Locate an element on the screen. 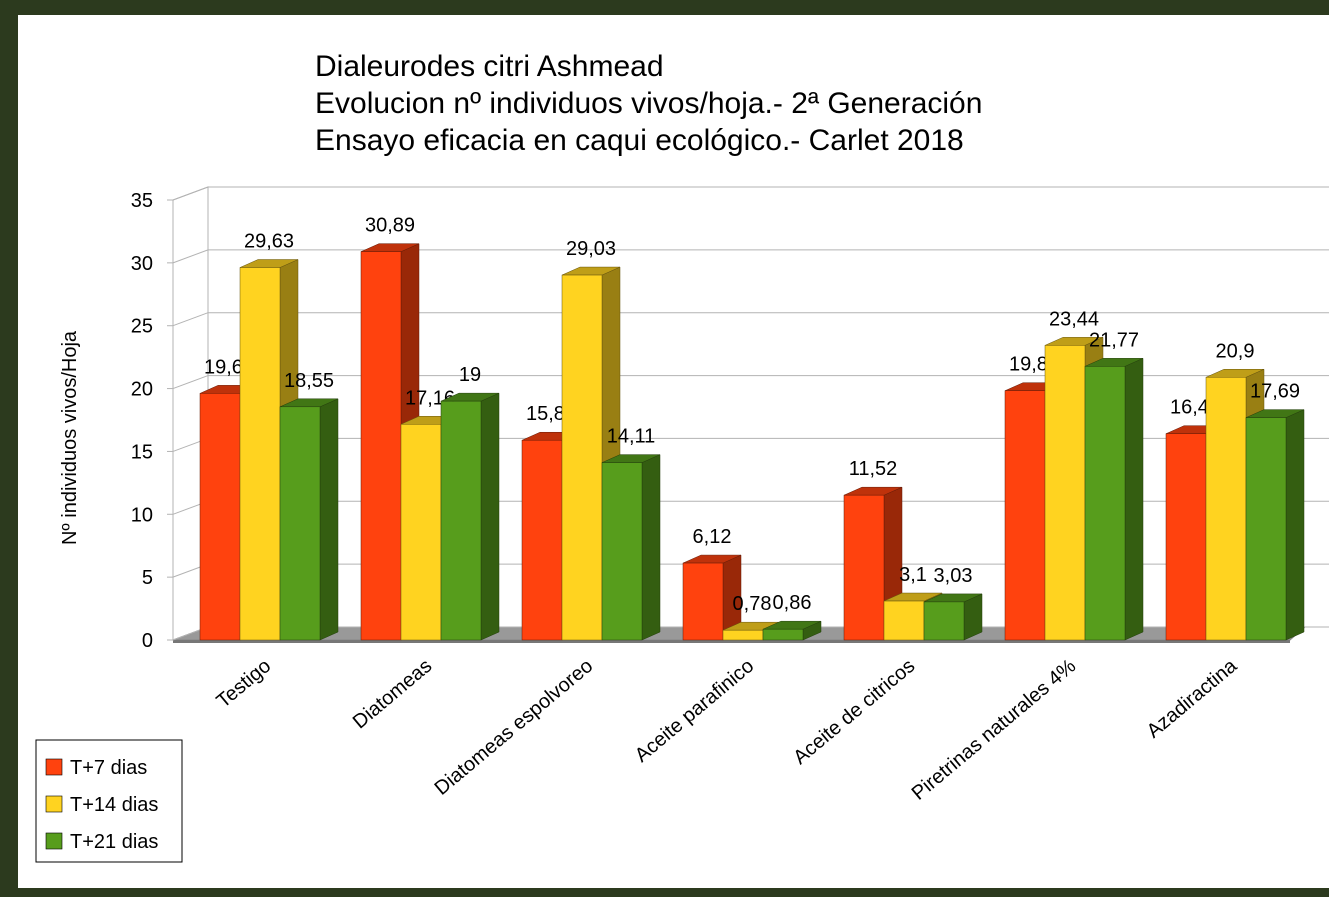 This screenshot has height=897, width=1329. y-tick-label: 30 is located at coordinates (142, 264).